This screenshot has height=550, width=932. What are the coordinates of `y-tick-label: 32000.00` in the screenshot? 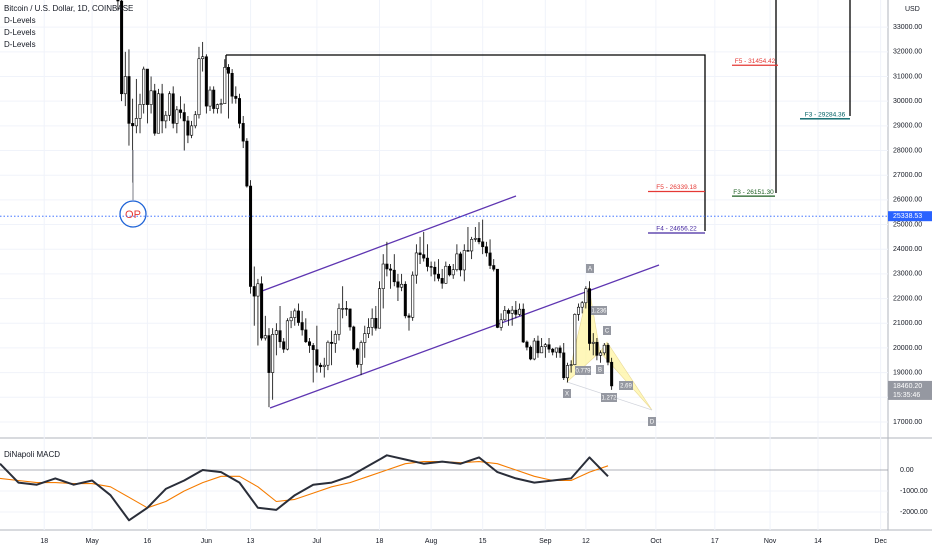 It's located at (907, 52).